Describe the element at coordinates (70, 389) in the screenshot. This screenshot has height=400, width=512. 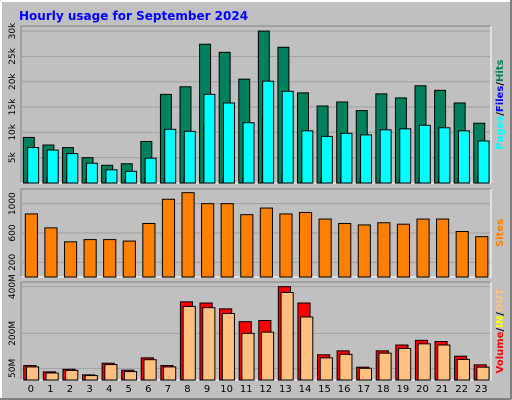
I see `x-tick-label: 2` at that location.